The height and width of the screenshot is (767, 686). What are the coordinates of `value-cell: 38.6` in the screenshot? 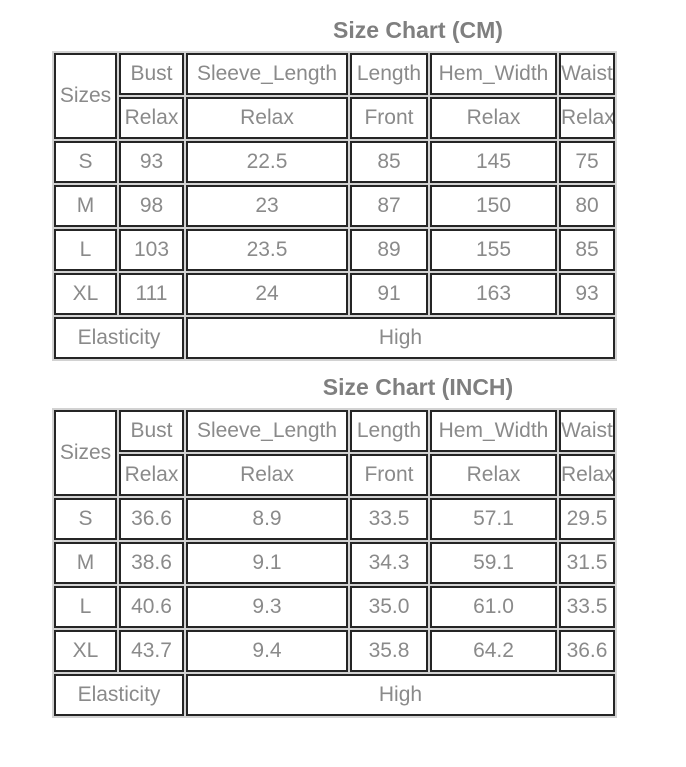 It's located at (151, 563).